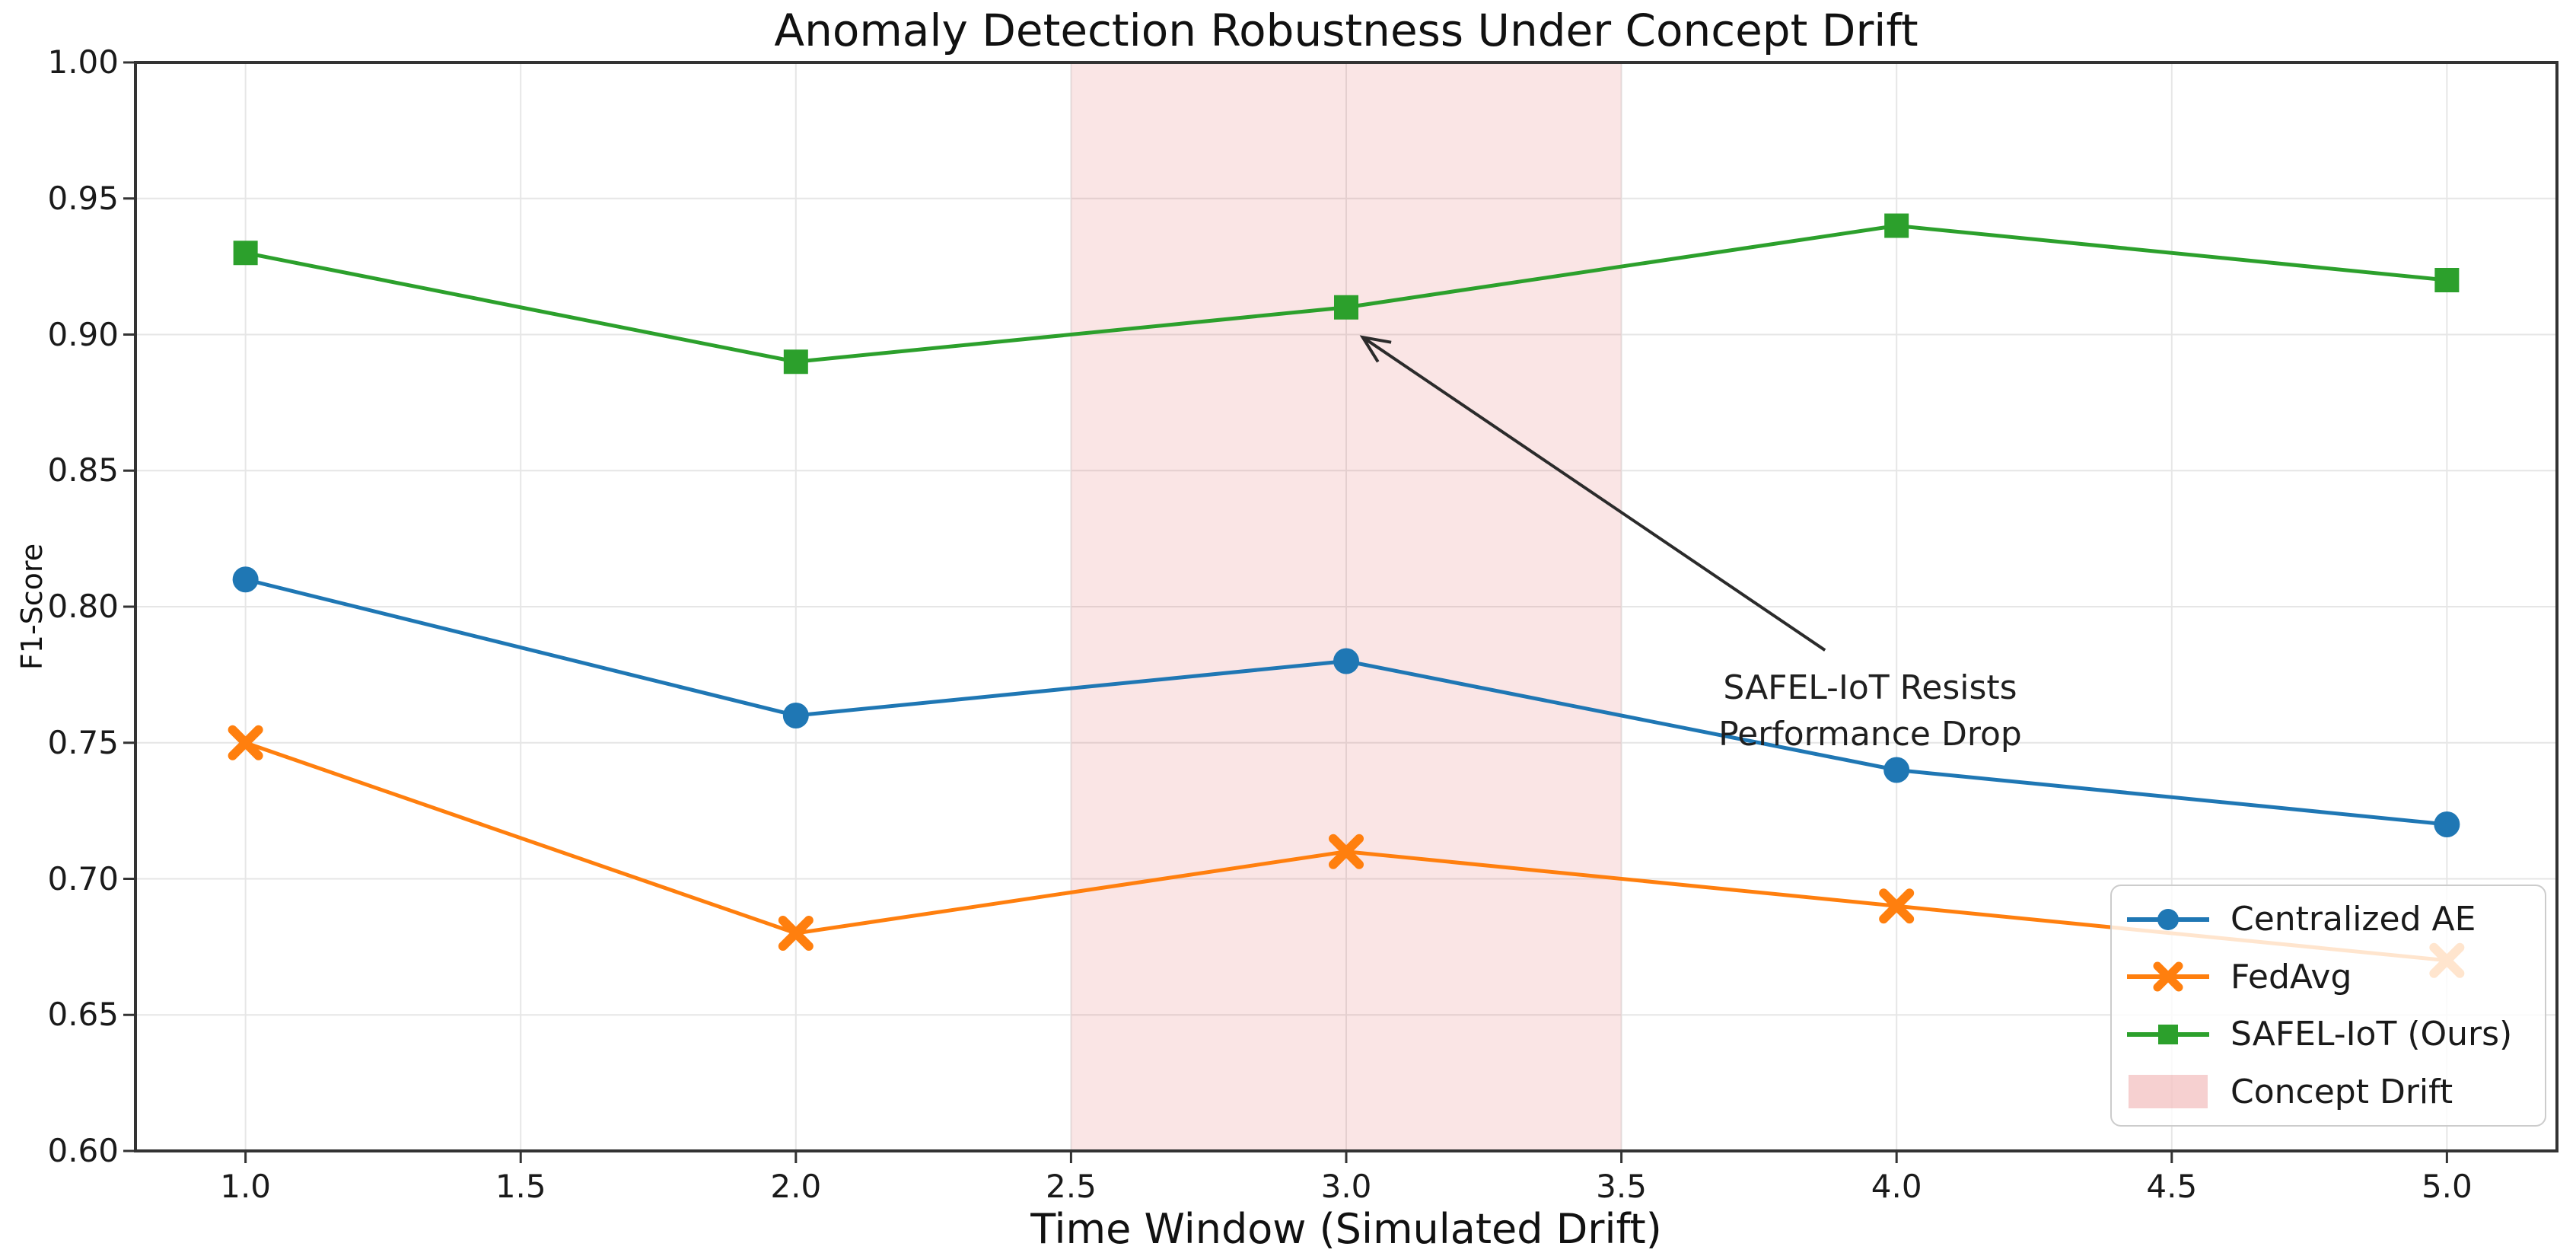 This screenshot has width=2576, height=1256. What do you see at coordinates (246, 1186) in the screenshot?
I see `x-tick-label: 1.0` at bounding box center [246, 1186].